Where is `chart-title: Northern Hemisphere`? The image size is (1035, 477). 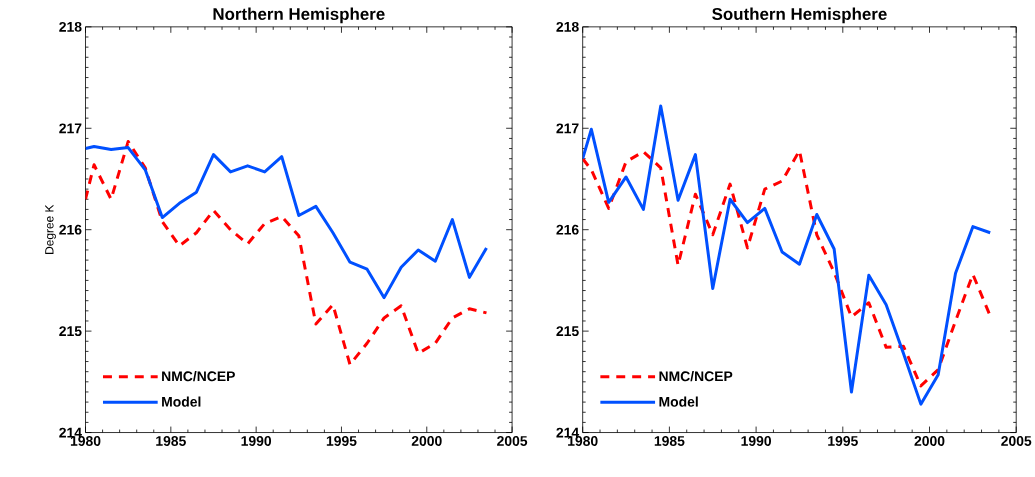 chart-title: Northern Hemisphere is located at coordinates (299, 15).